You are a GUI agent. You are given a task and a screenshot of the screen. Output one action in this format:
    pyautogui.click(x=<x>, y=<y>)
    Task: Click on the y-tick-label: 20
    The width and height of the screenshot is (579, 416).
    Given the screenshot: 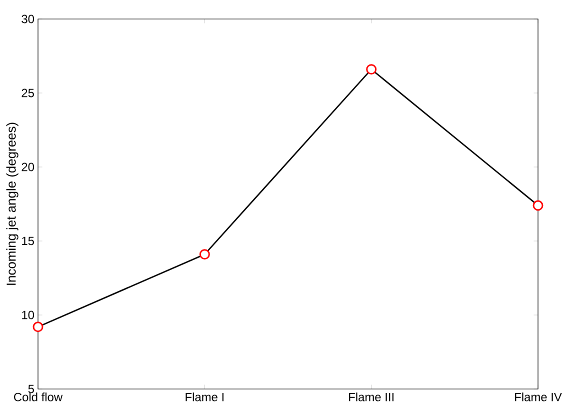 What is the action you would take?
    pyautogui.click(x=28, y=167)
    